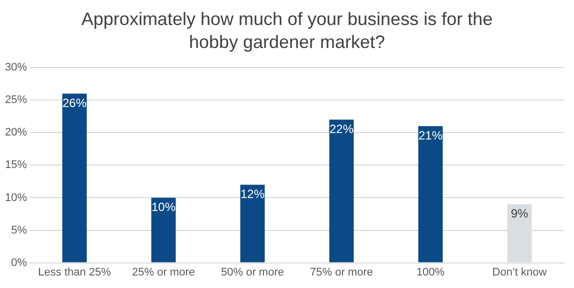  I want to click on y-tick-label: 25%, so click(16, 100).